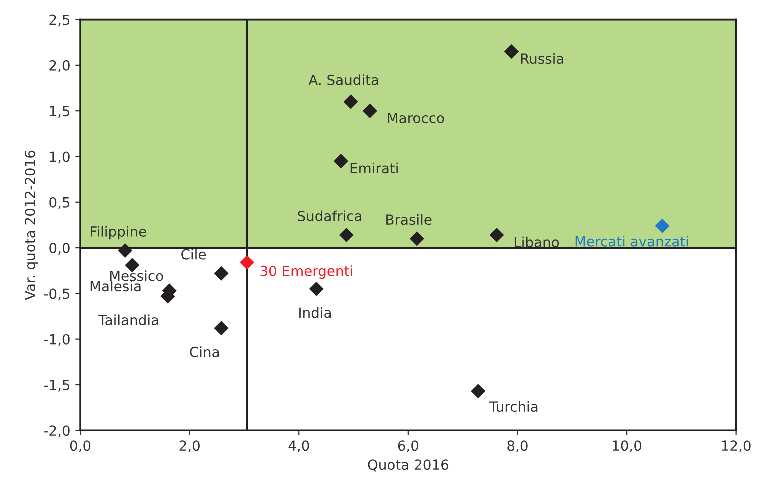 The image size is (767, 495). I want to click on annotation: Cina, so click(205, 352).